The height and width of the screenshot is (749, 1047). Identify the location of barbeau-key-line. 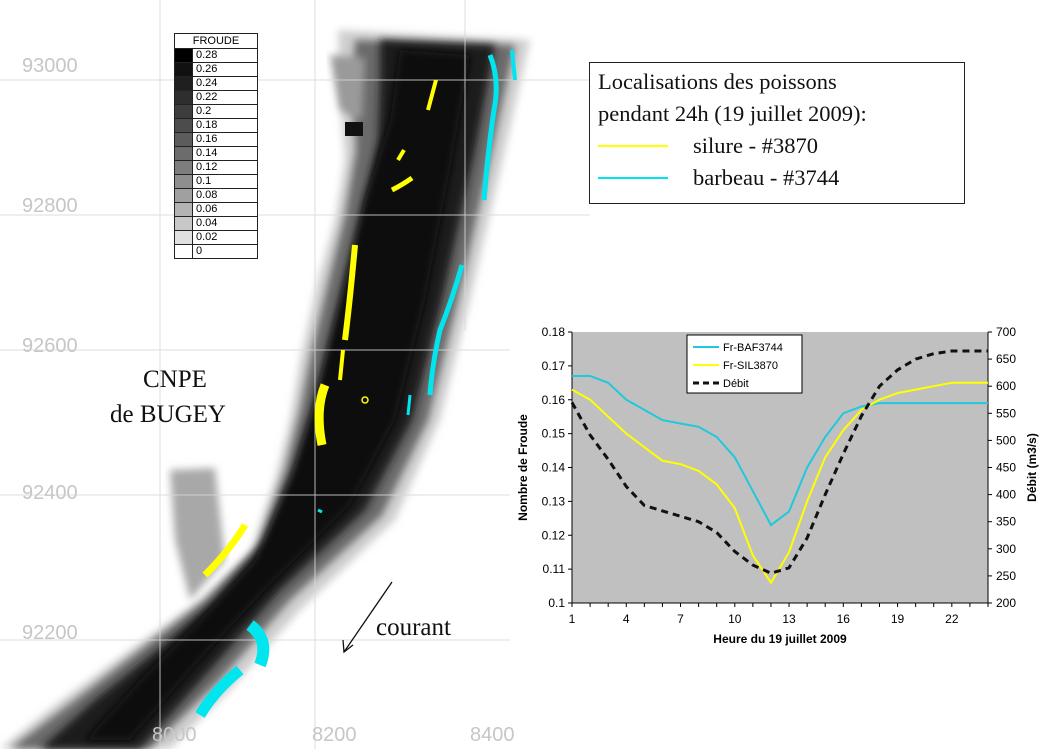
(633, 178).